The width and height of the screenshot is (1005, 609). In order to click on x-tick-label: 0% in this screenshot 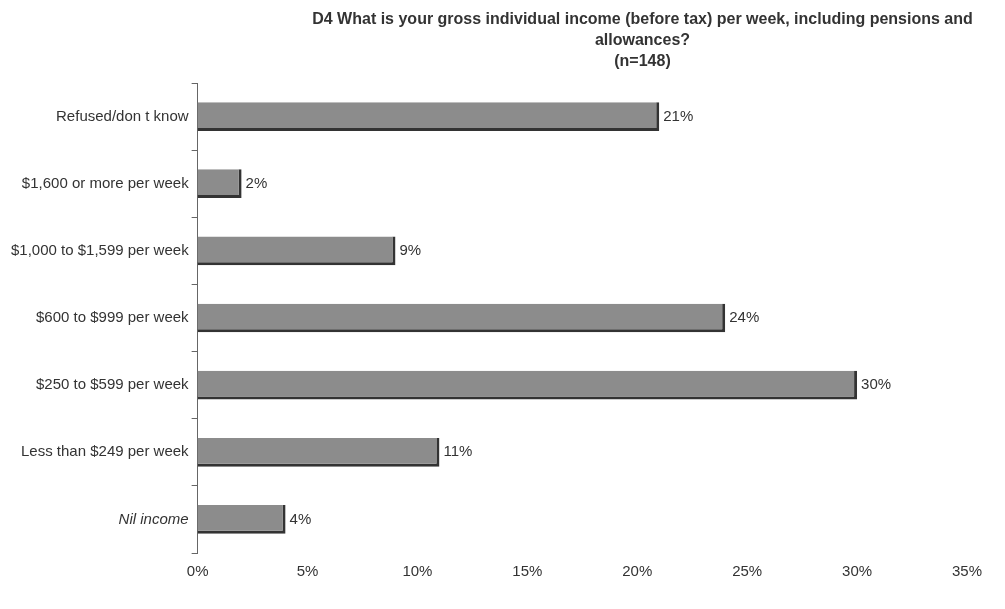, I will do `click(197, 571)`.